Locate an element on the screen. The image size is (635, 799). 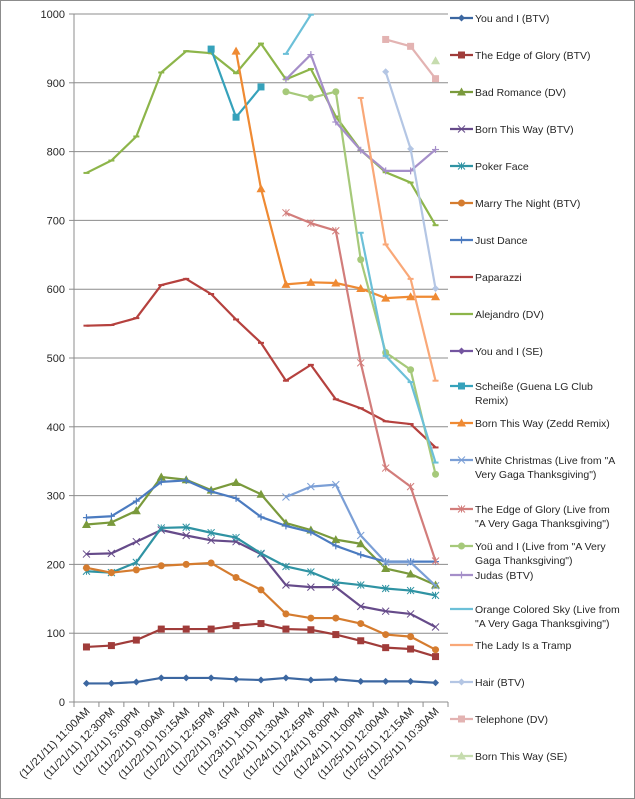
legend-item: Judas (BTV) is located at coordinates (491, 576).